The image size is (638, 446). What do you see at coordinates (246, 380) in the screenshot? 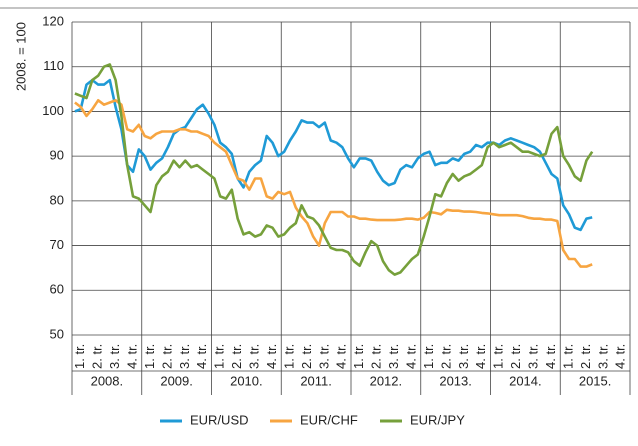
I see `x-group-label: 2010.` at bounding box center [246, 380].